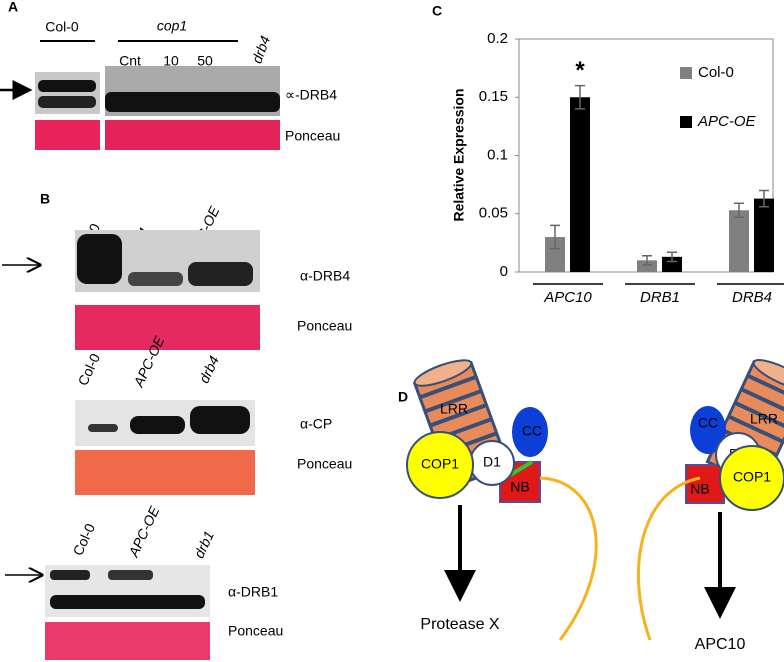 This screenshot has height=662, width=784. Describe the element at coordinates (493, 96) in the screenshot. I see `y-tick-label: 0.15` at that location.